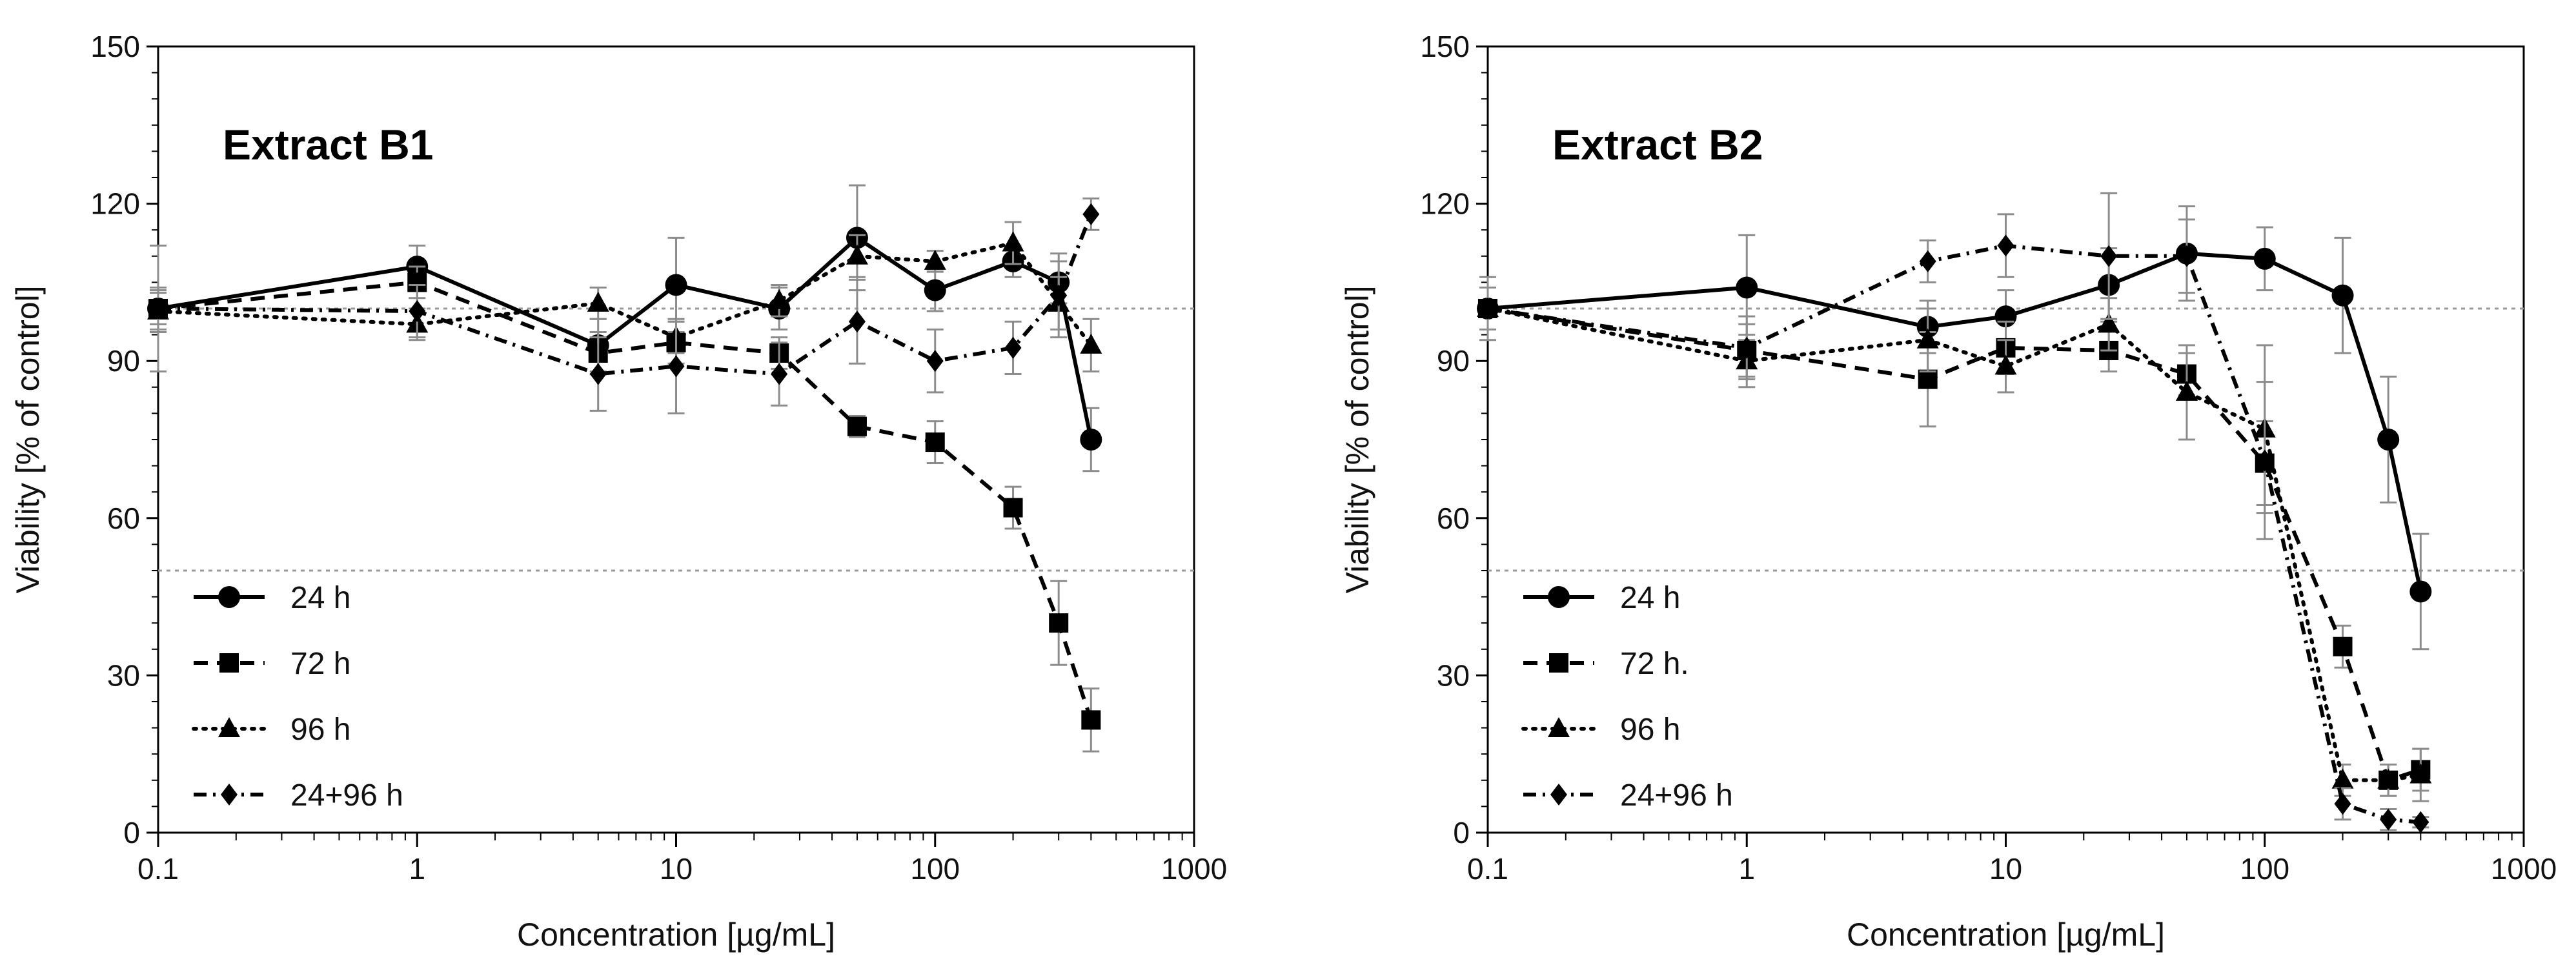 The height and width of the screenshot is (974, 2576). I want to click on x-tick-label: 1, so click(417, 869).